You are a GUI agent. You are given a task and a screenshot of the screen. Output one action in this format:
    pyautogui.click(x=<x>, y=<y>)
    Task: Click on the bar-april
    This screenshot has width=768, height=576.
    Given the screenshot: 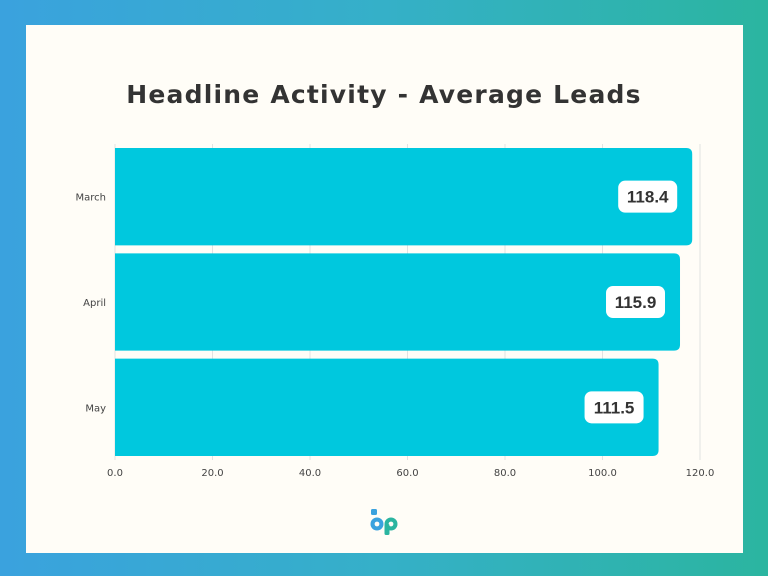 What is the action you would take?
    pyautogui.click(x=398, y=302)
    